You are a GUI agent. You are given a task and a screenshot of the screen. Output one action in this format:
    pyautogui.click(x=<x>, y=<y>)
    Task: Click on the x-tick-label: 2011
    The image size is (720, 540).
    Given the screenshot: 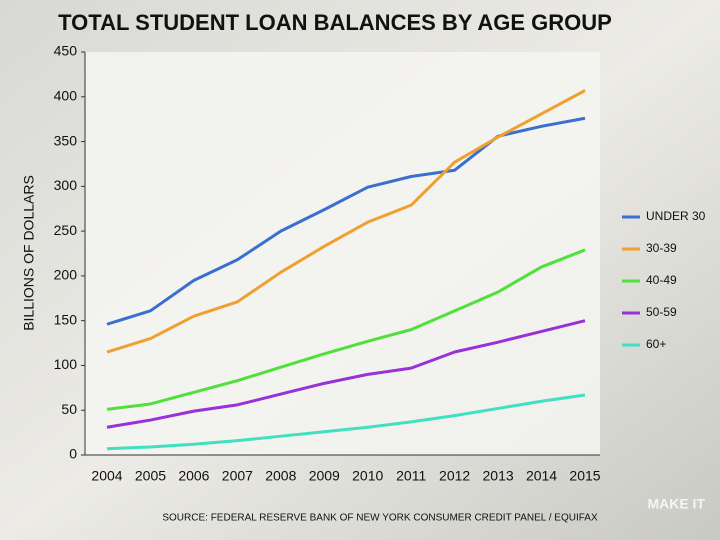 What is the action you would take?
    pyautogui.click(x=411, y=476)
    